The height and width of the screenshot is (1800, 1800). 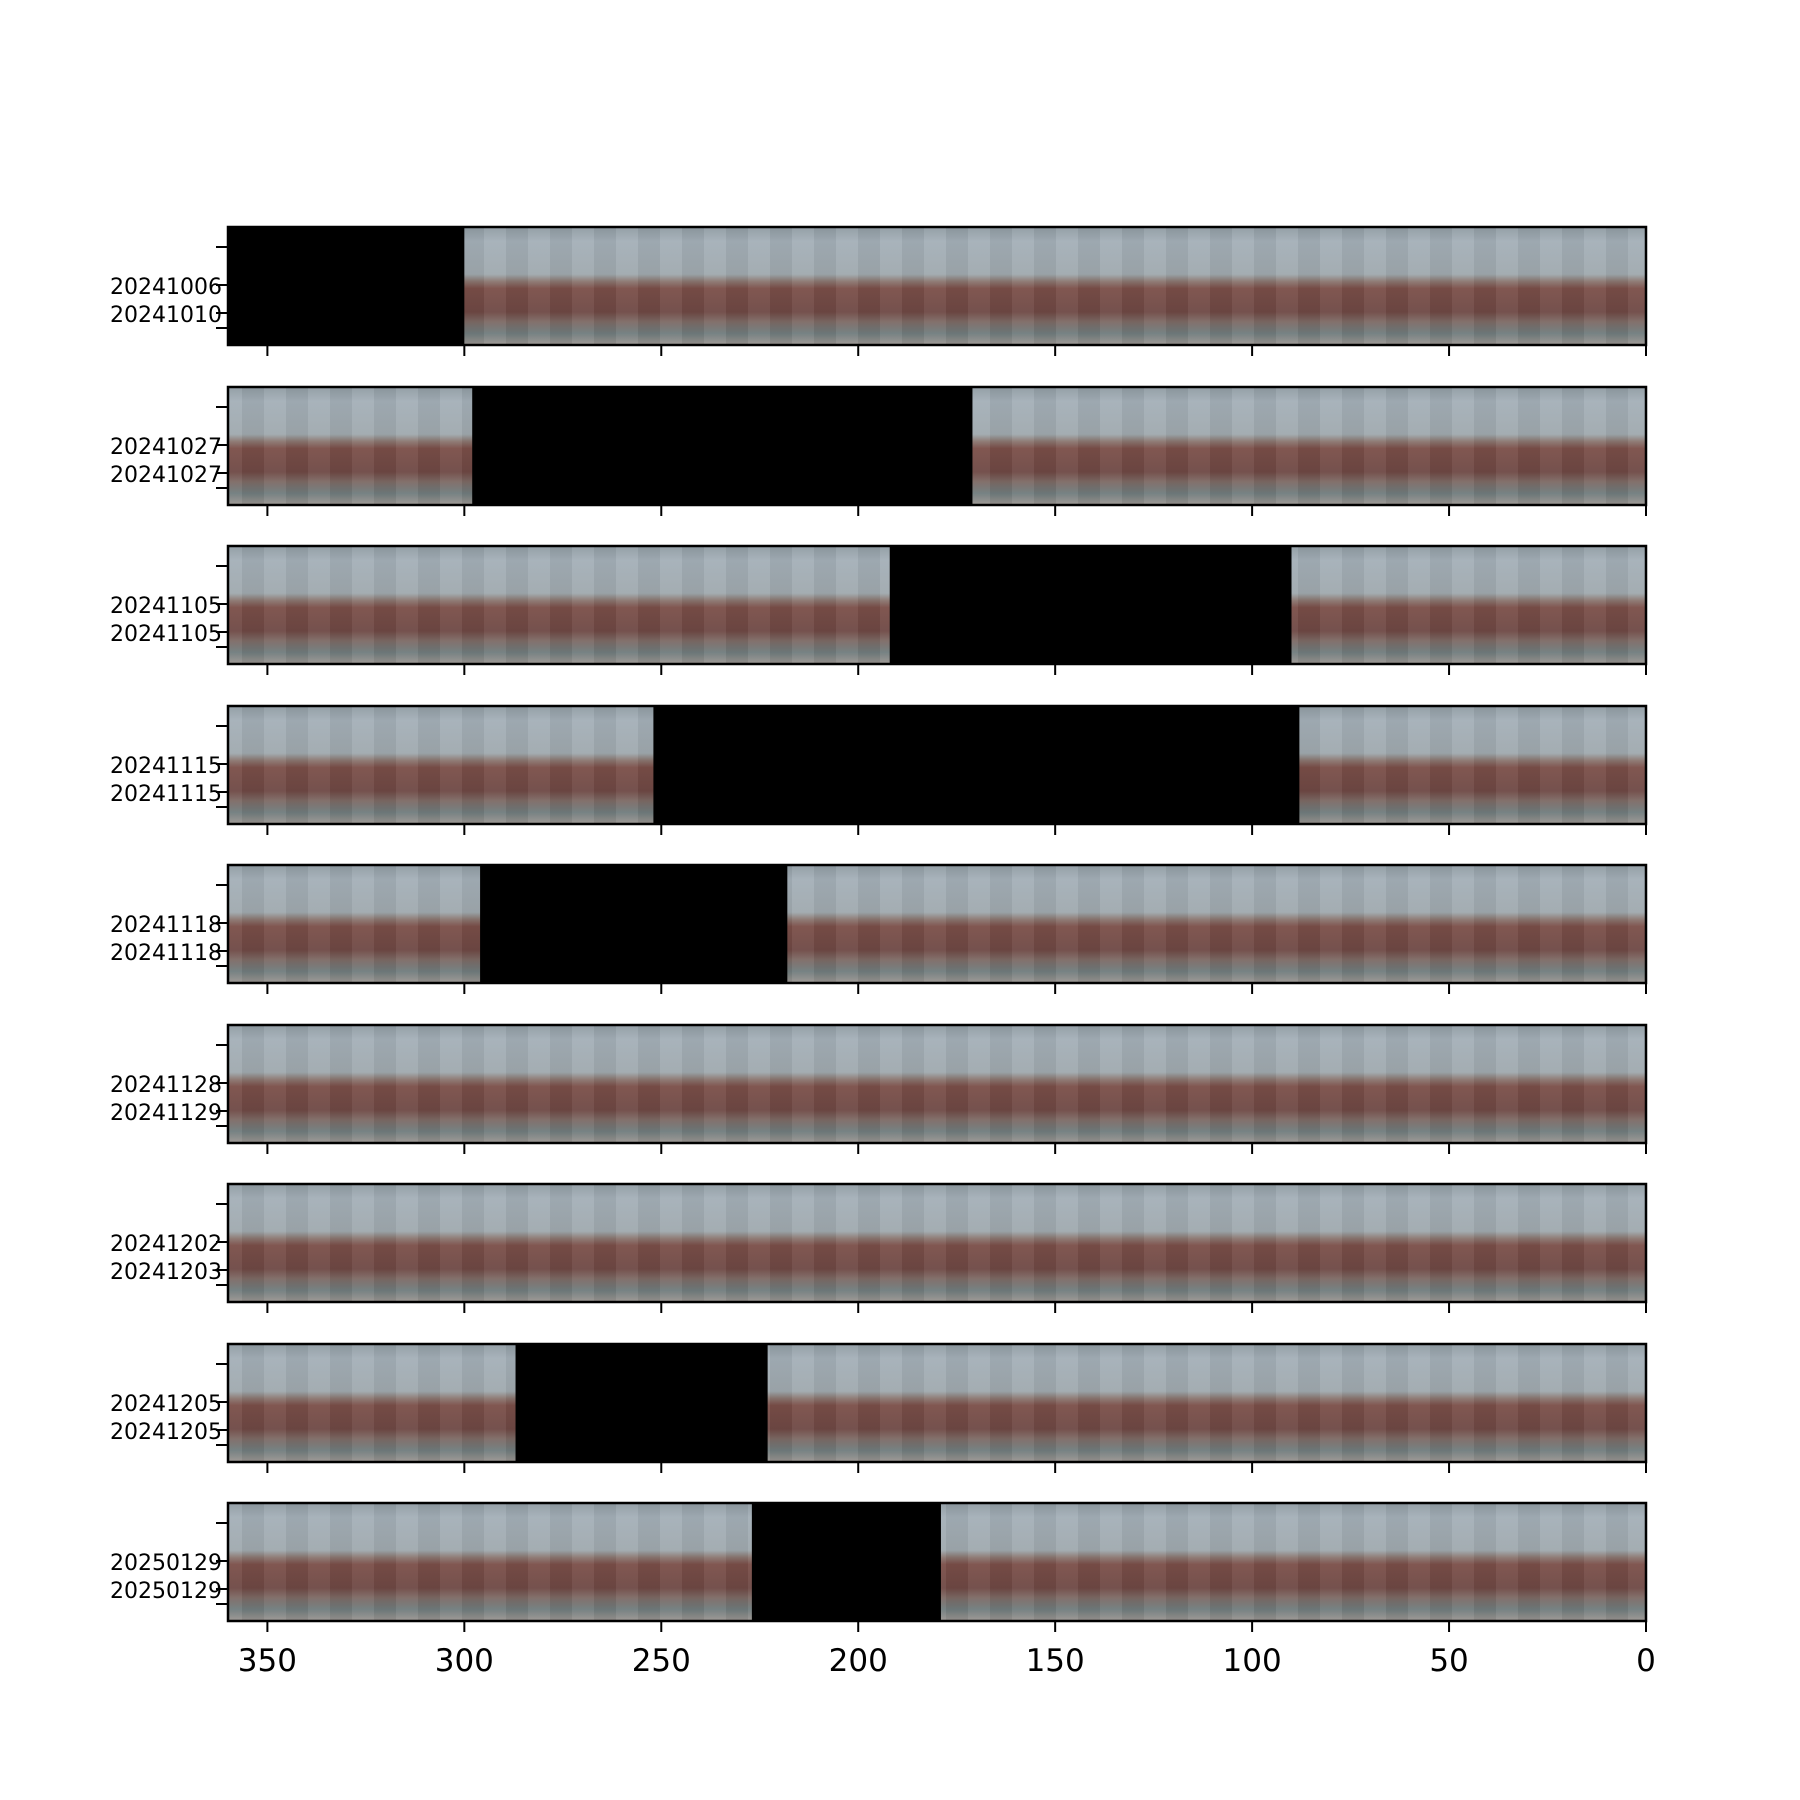 I want to click on panel-4: 20241115 20241115, so click(x=879, y=769).